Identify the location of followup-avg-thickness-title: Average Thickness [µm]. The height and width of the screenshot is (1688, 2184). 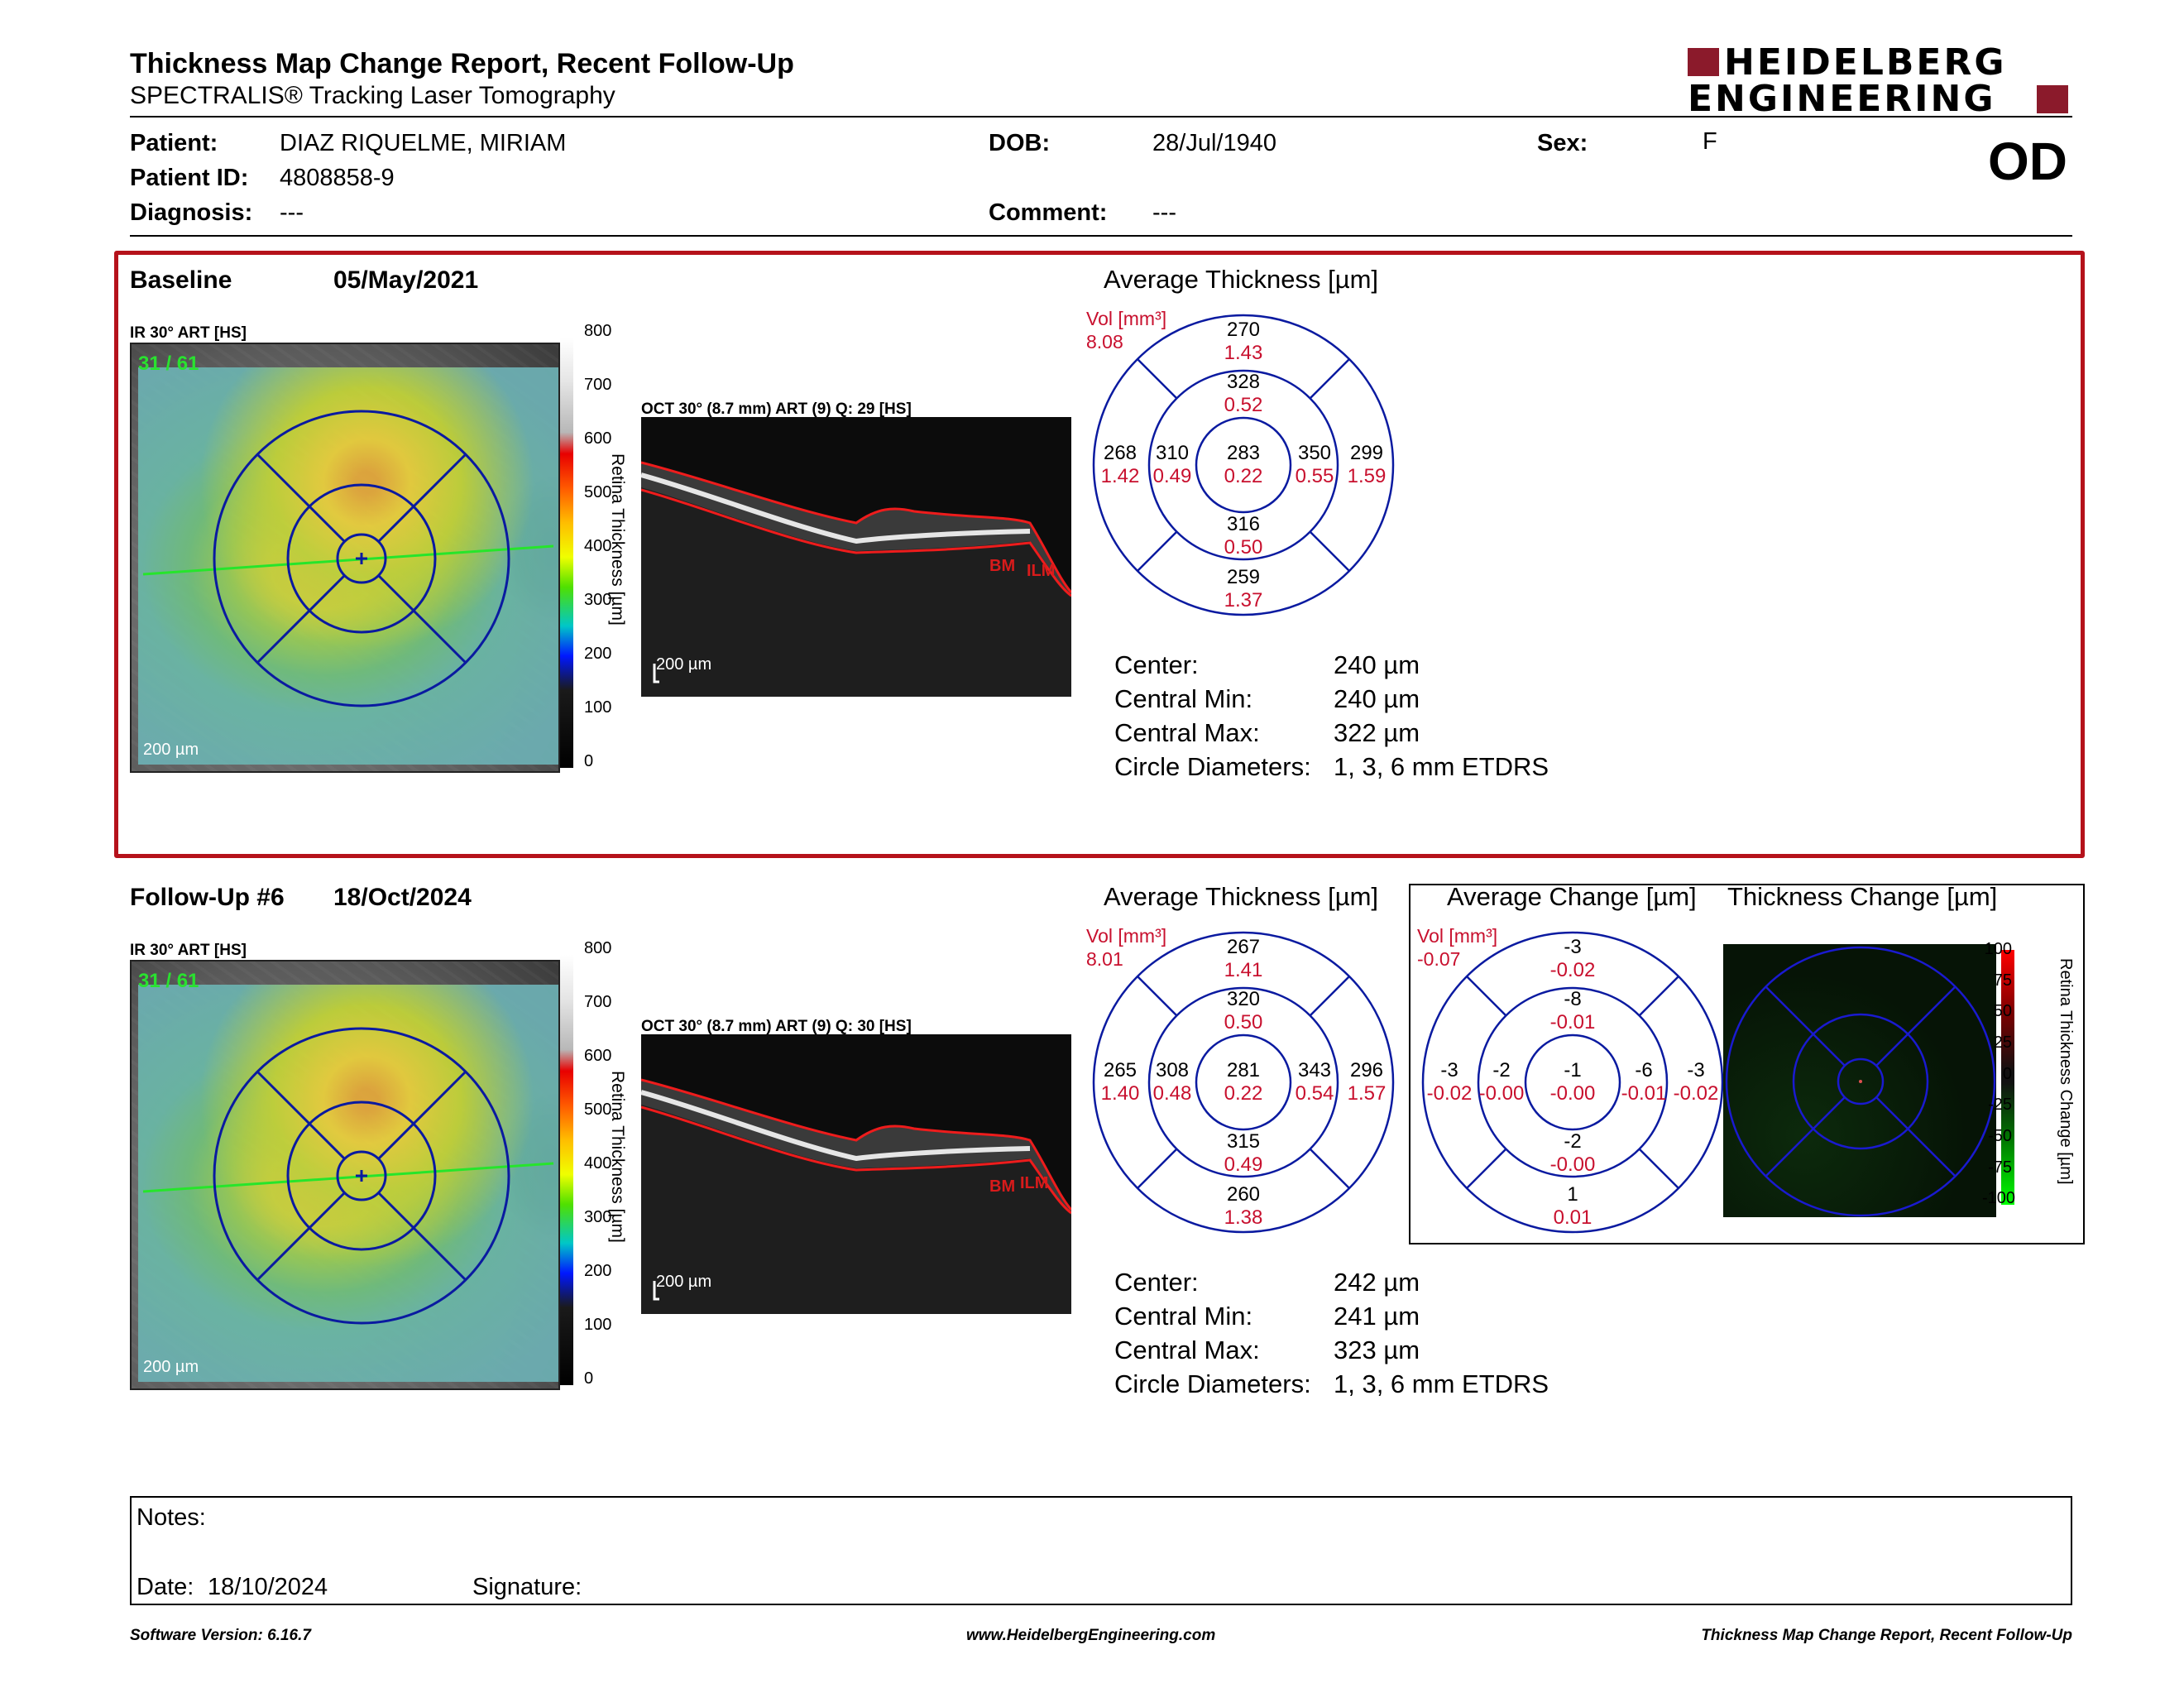
(1241, 896).